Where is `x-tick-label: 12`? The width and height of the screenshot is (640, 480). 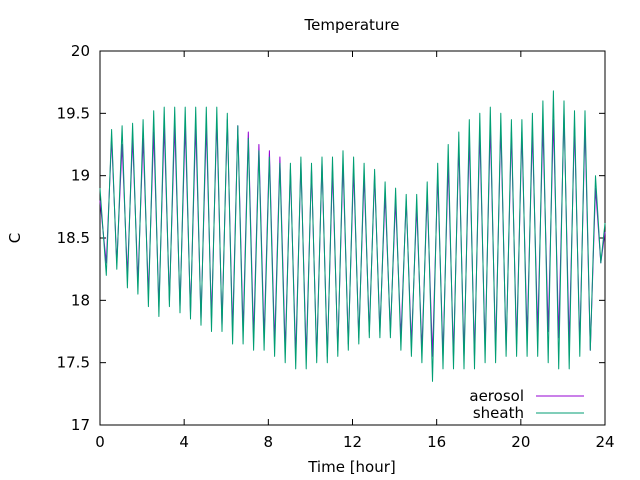
x-tick-label: 12 is located at coordinates (352, 442).